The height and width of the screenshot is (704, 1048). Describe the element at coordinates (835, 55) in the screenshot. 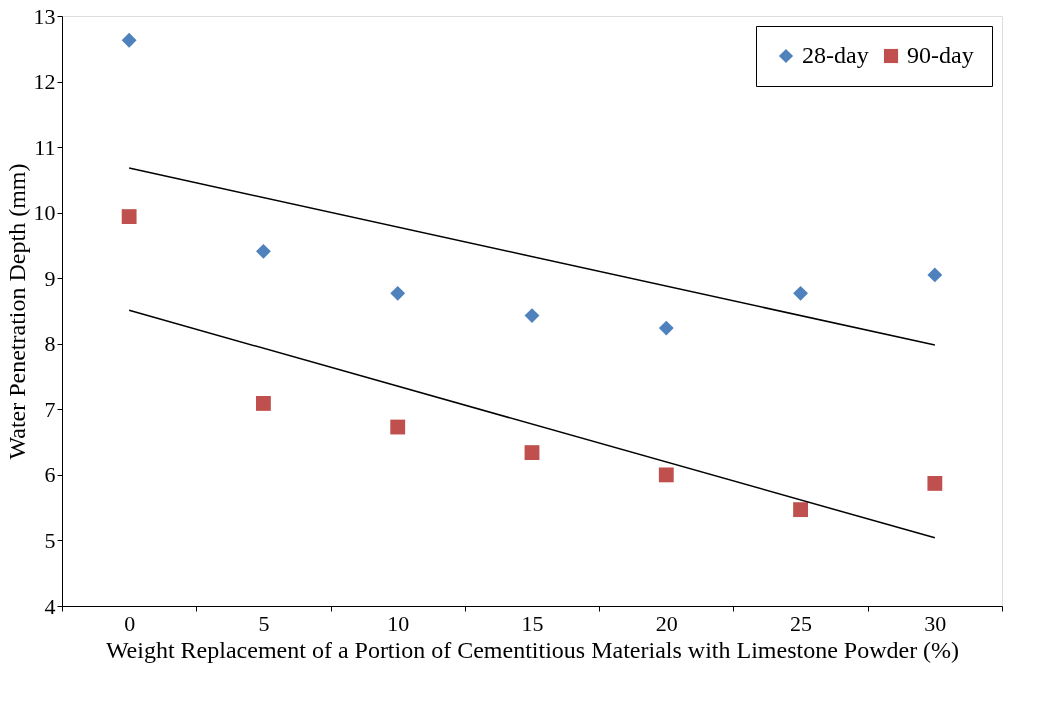

I see `legend-label: 28-day` at that location.